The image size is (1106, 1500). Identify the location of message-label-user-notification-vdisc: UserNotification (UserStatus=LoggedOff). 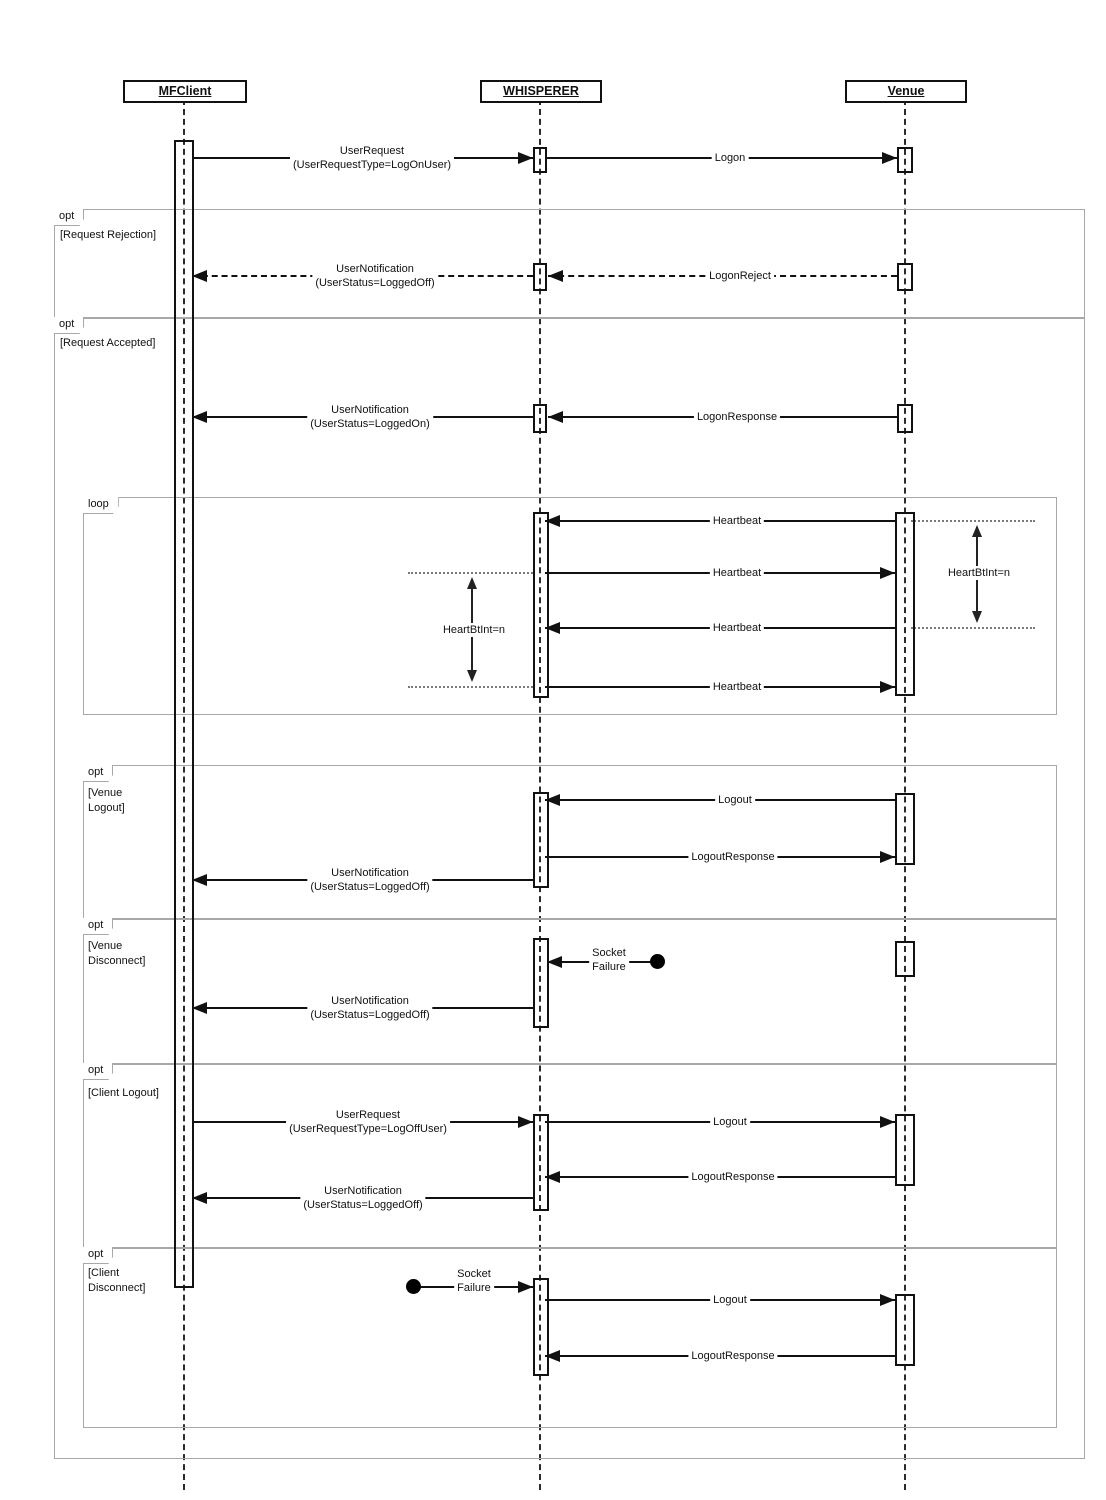
(370, 1008).